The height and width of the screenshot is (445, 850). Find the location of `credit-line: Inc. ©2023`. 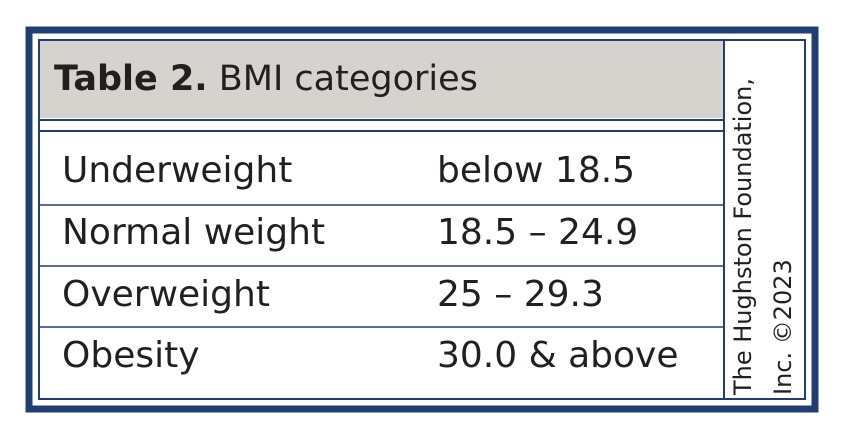

credit-line: Inc. ©2023 is located at coordinates (783, 327).